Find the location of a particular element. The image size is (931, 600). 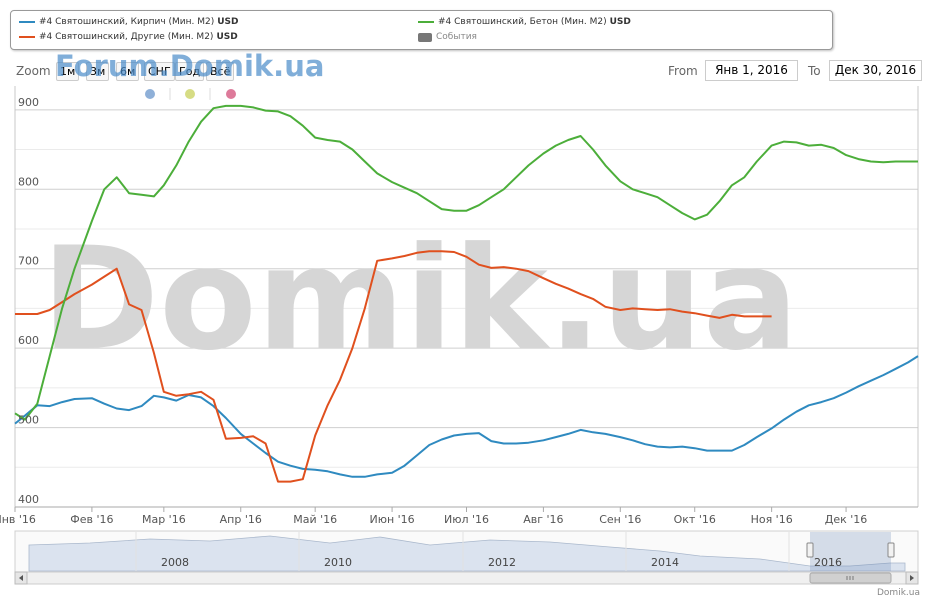

navigator-right-handle is located at coordinates (891, 550).